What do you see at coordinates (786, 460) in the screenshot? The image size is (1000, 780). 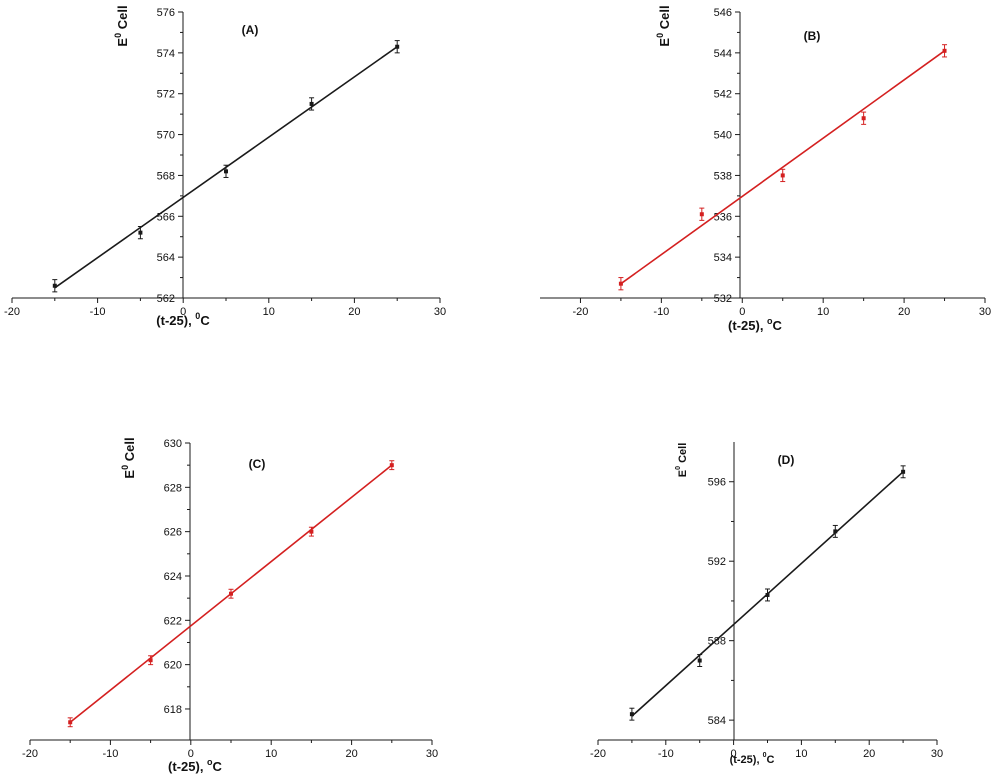 I see `panel-label: (D)` at bounding box center [786, 460].